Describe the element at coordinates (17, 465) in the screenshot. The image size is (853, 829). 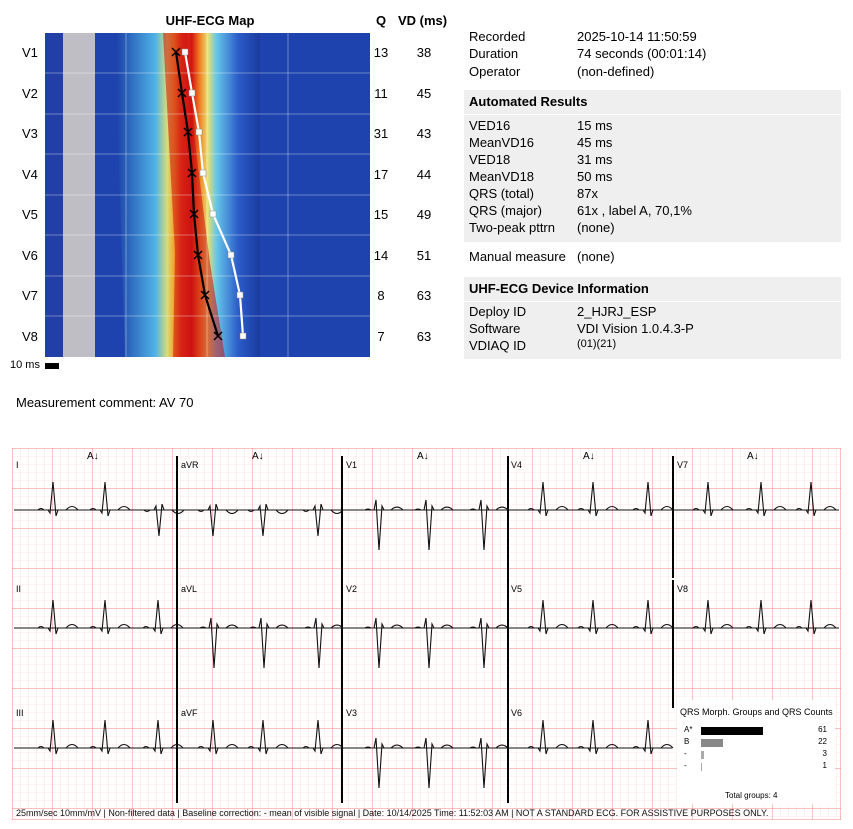
I see `ecg-lead-label: I` at that location.